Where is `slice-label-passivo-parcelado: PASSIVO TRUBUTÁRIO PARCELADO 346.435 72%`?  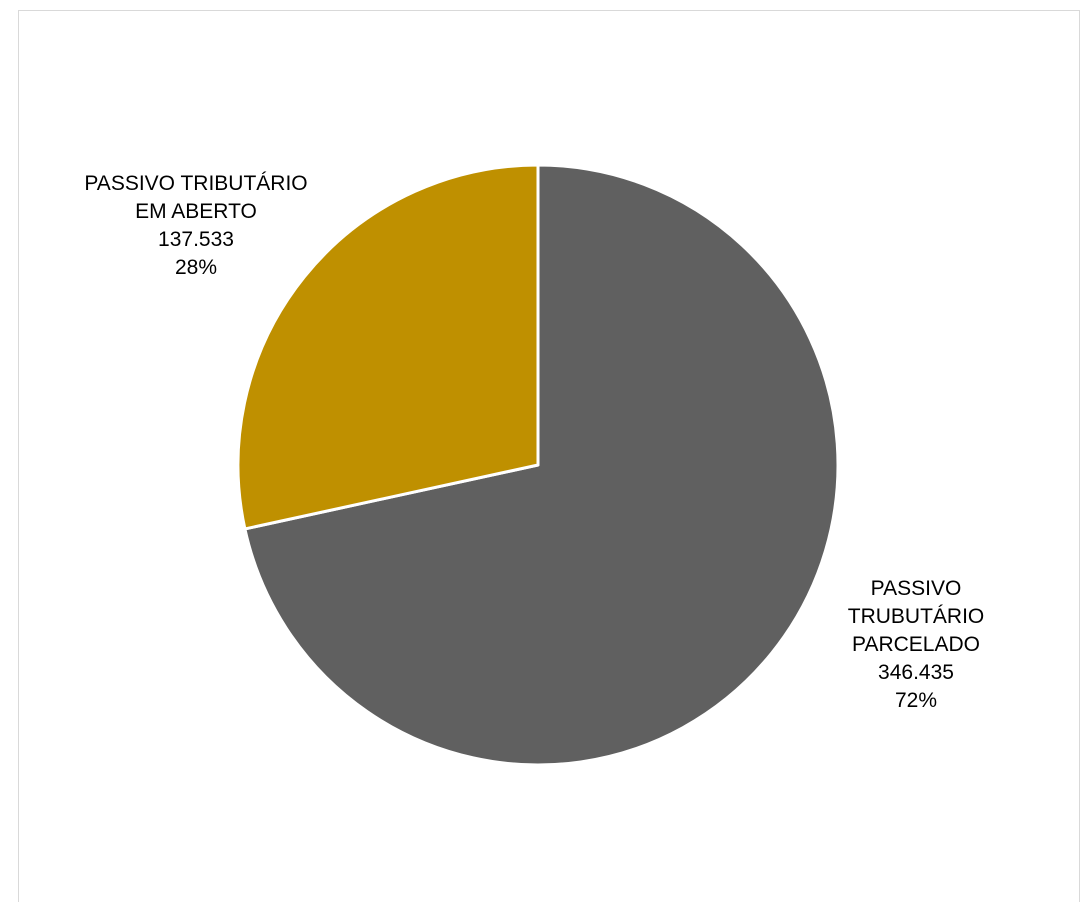
slice-label-passivo-parcelado: PASSIVO TRUBUTÁRIO PARCELADO 346.435 72% is located at coordinates (916, 645).